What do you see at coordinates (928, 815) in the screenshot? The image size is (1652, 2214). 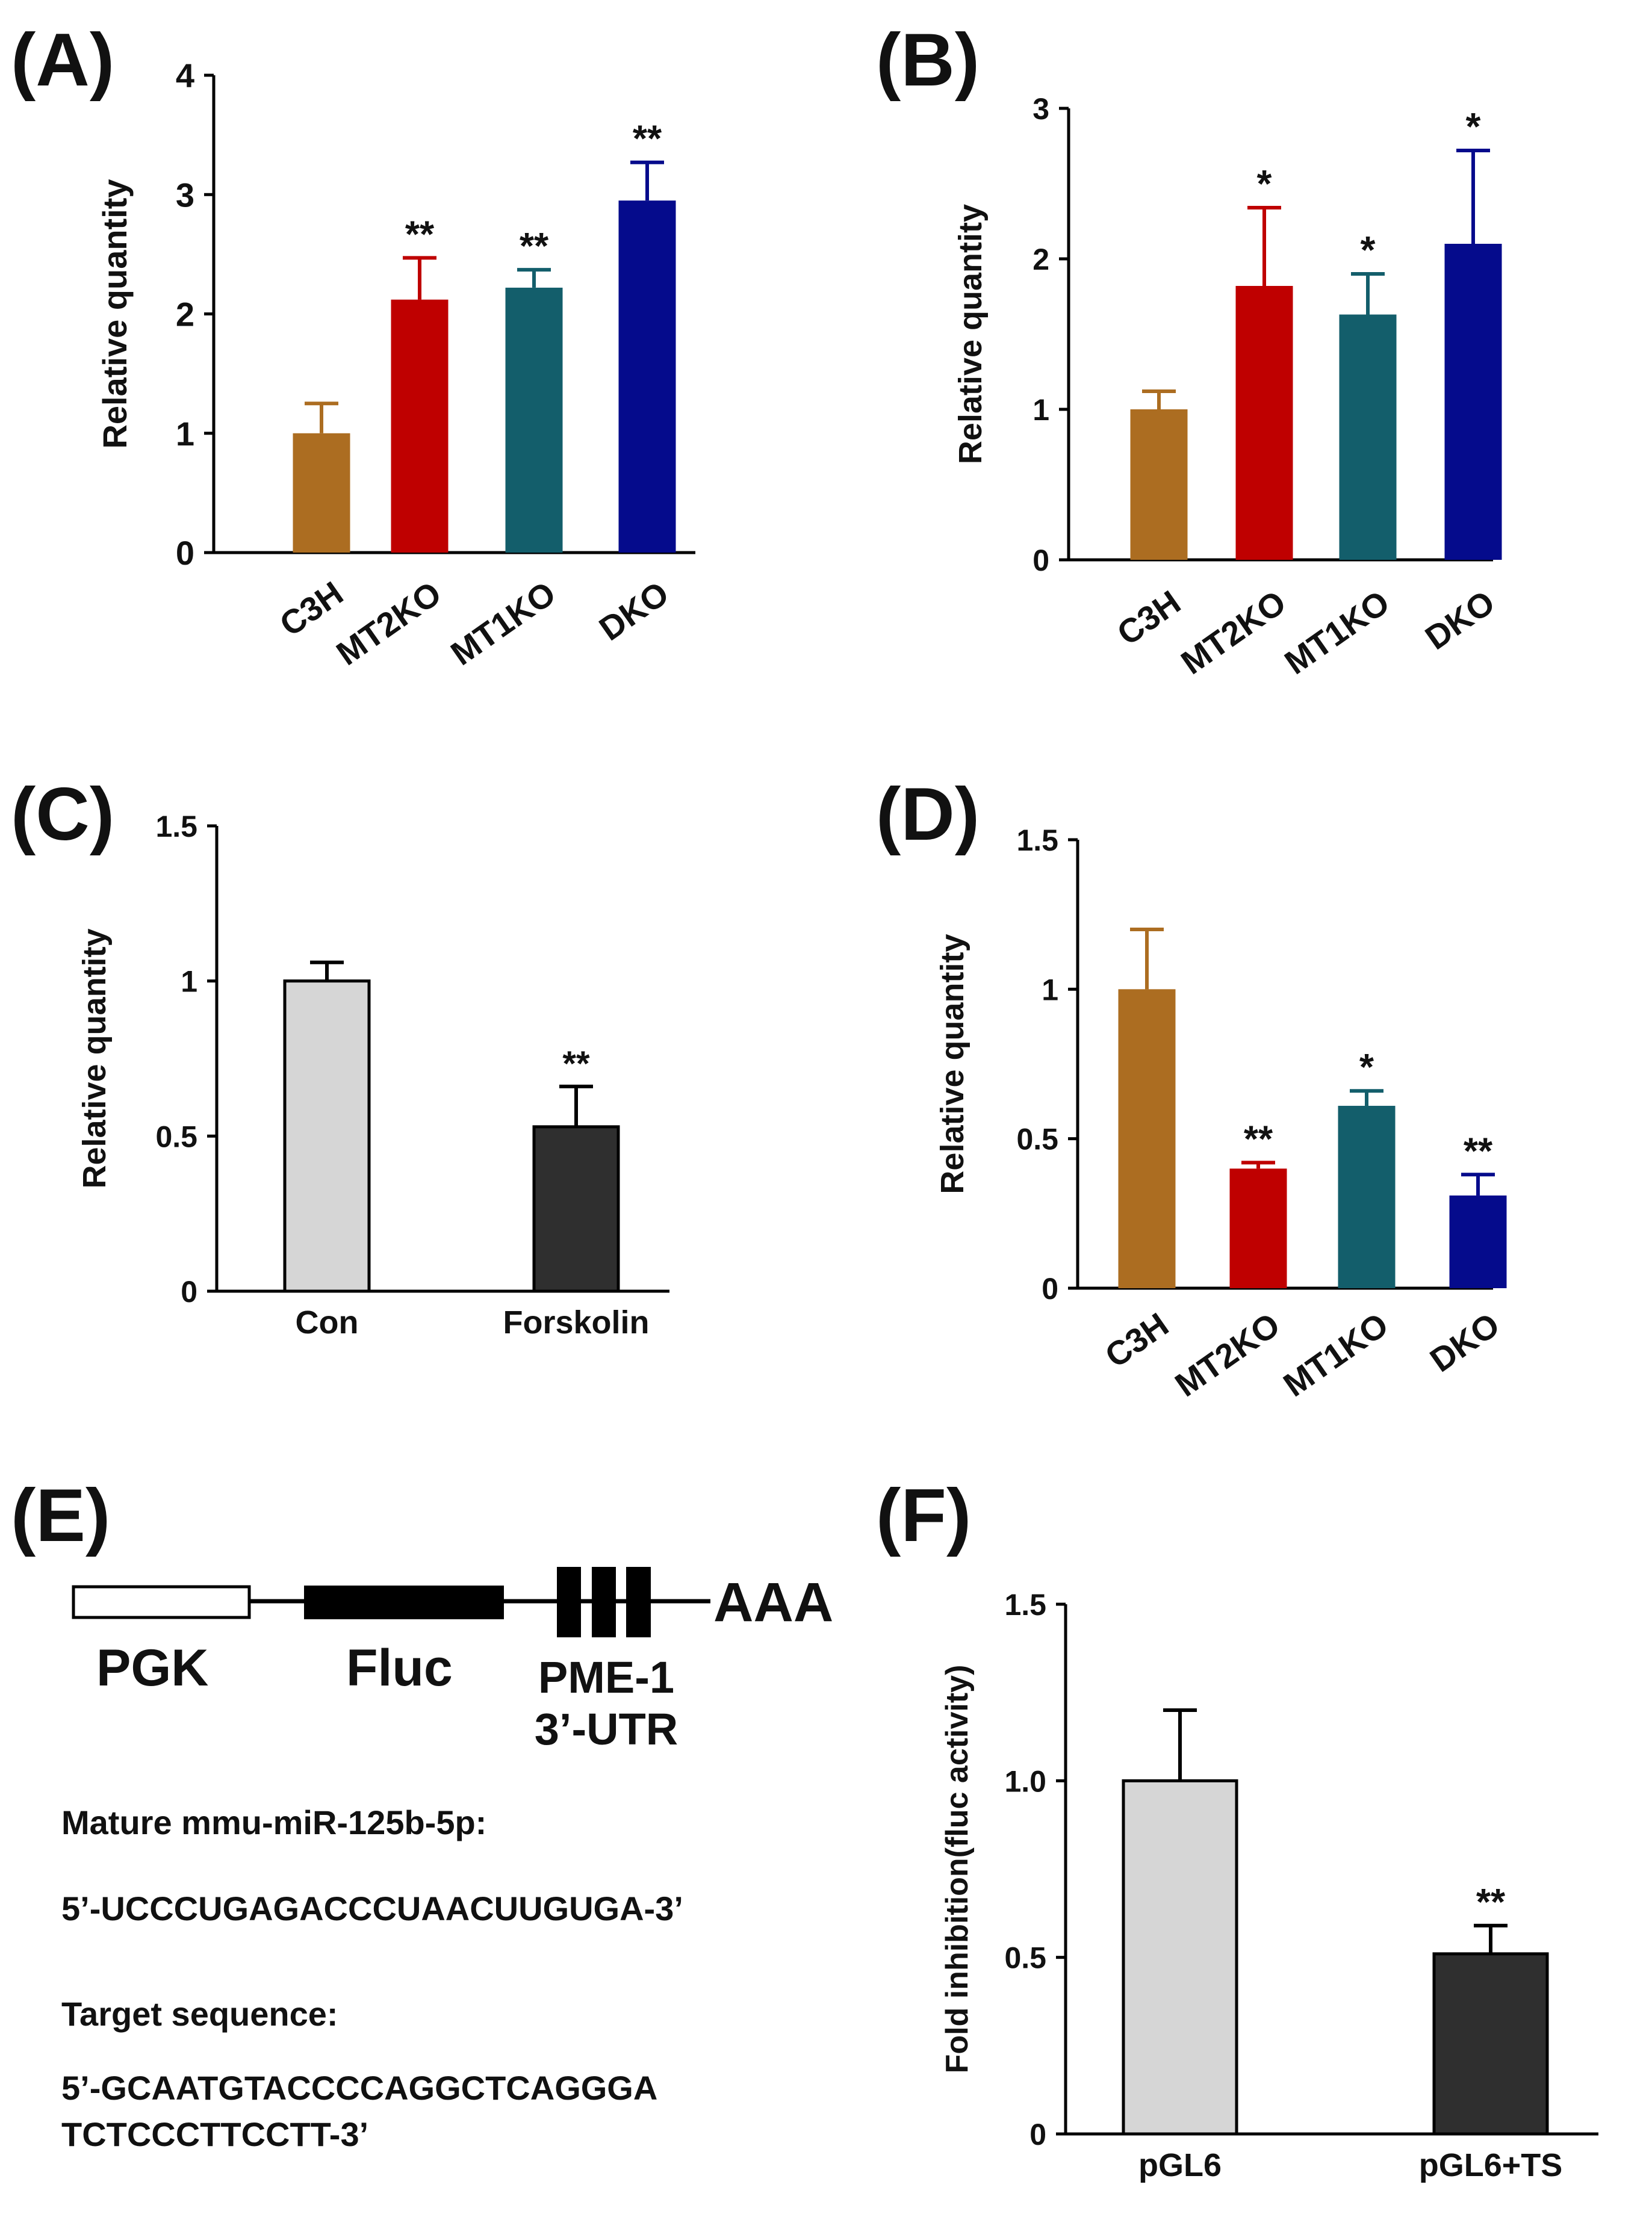 I see `panel-letter-d: (D)` at bounding box center [928, 815].